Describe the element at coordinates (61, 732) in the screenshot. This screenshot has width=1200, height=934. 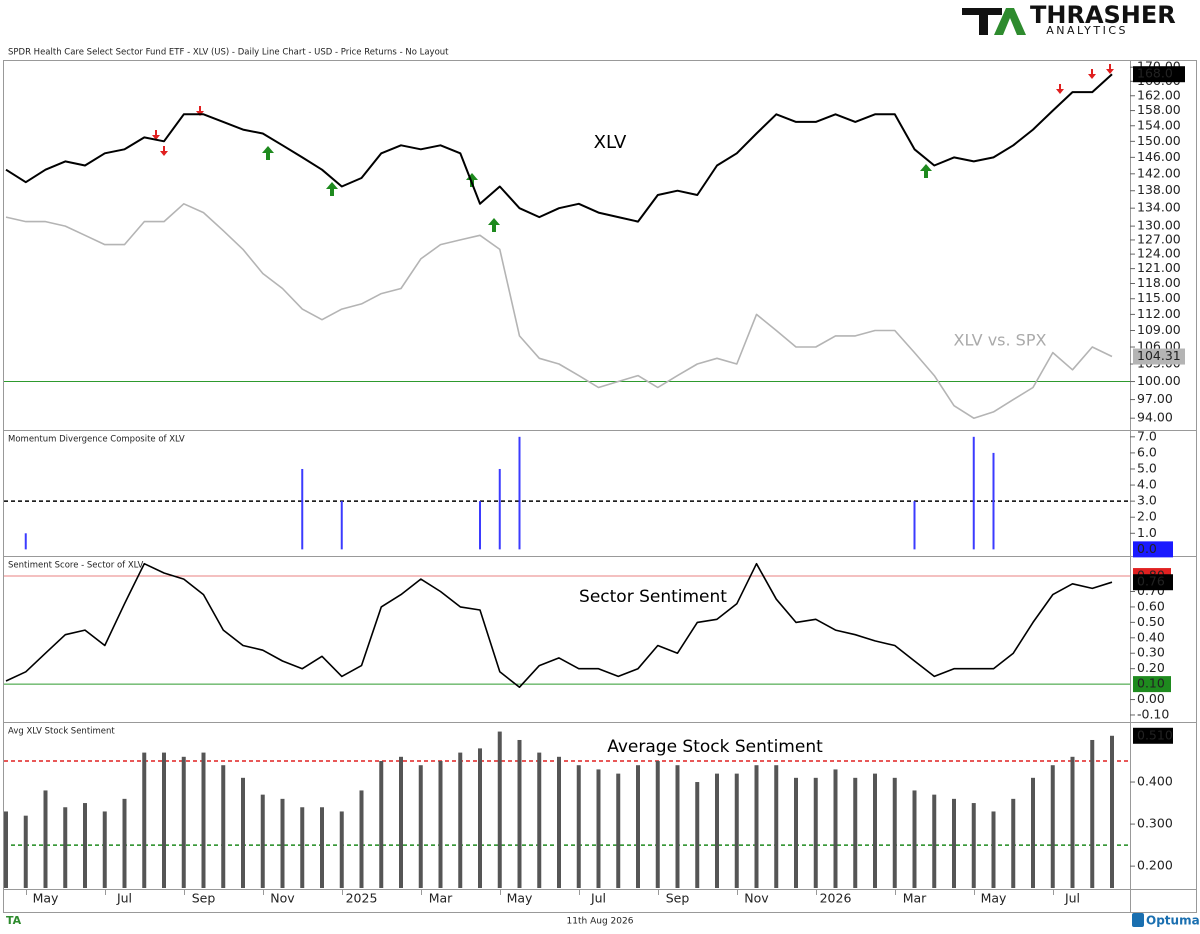
I see `panel-title: Avg XLV Stock Sentiment` at that location.